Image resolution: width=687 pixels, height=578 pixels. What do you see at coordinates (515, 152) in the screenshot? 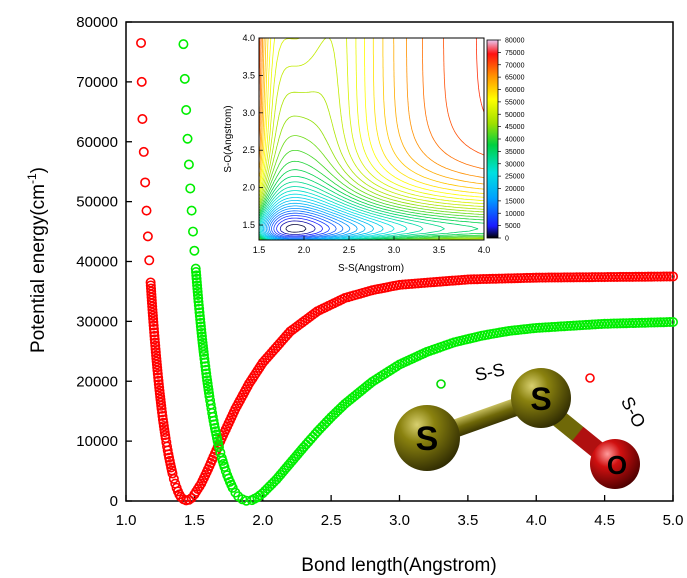
I see `colorbar-tick-label: 35000` at bounding box center [515, 152].